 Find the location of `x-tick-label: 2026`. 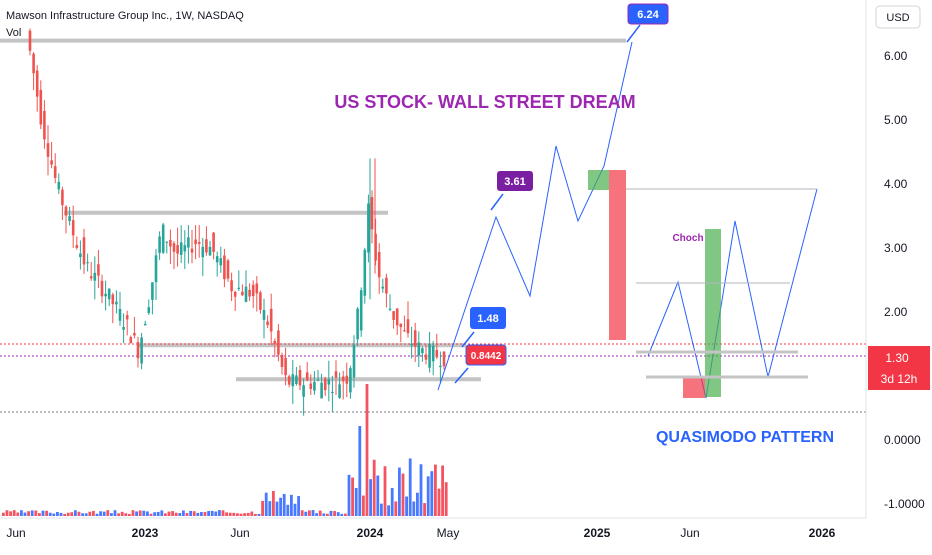

x-tick-label: 2026 is located at coordinates (822, 533).